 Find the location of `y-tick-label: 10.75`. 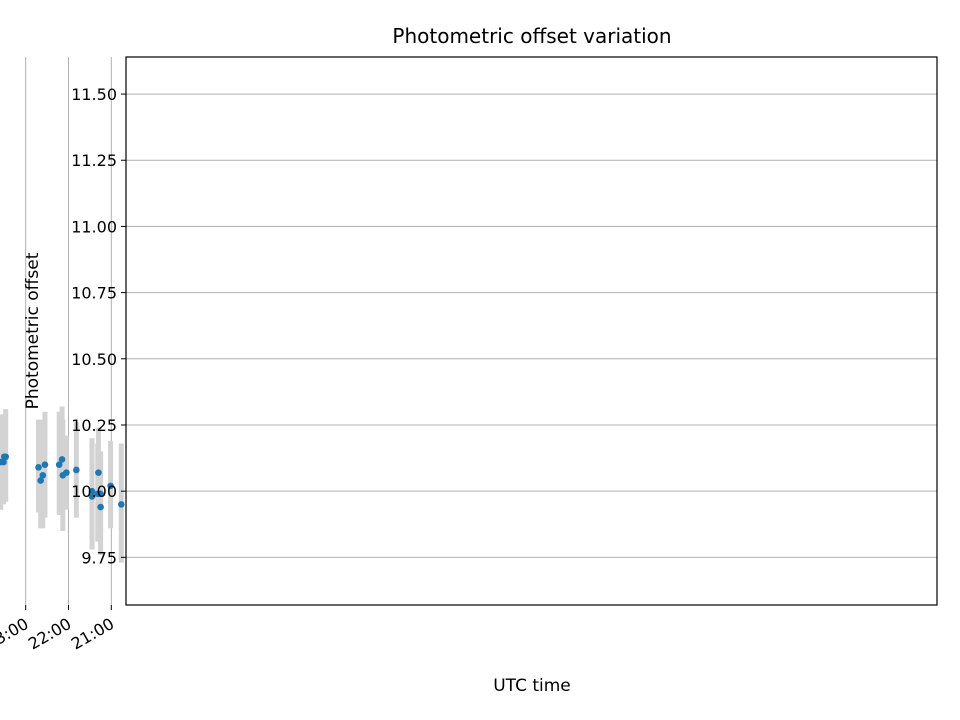

y-tick-label: 10.75 is located at coordinates (94, 293).